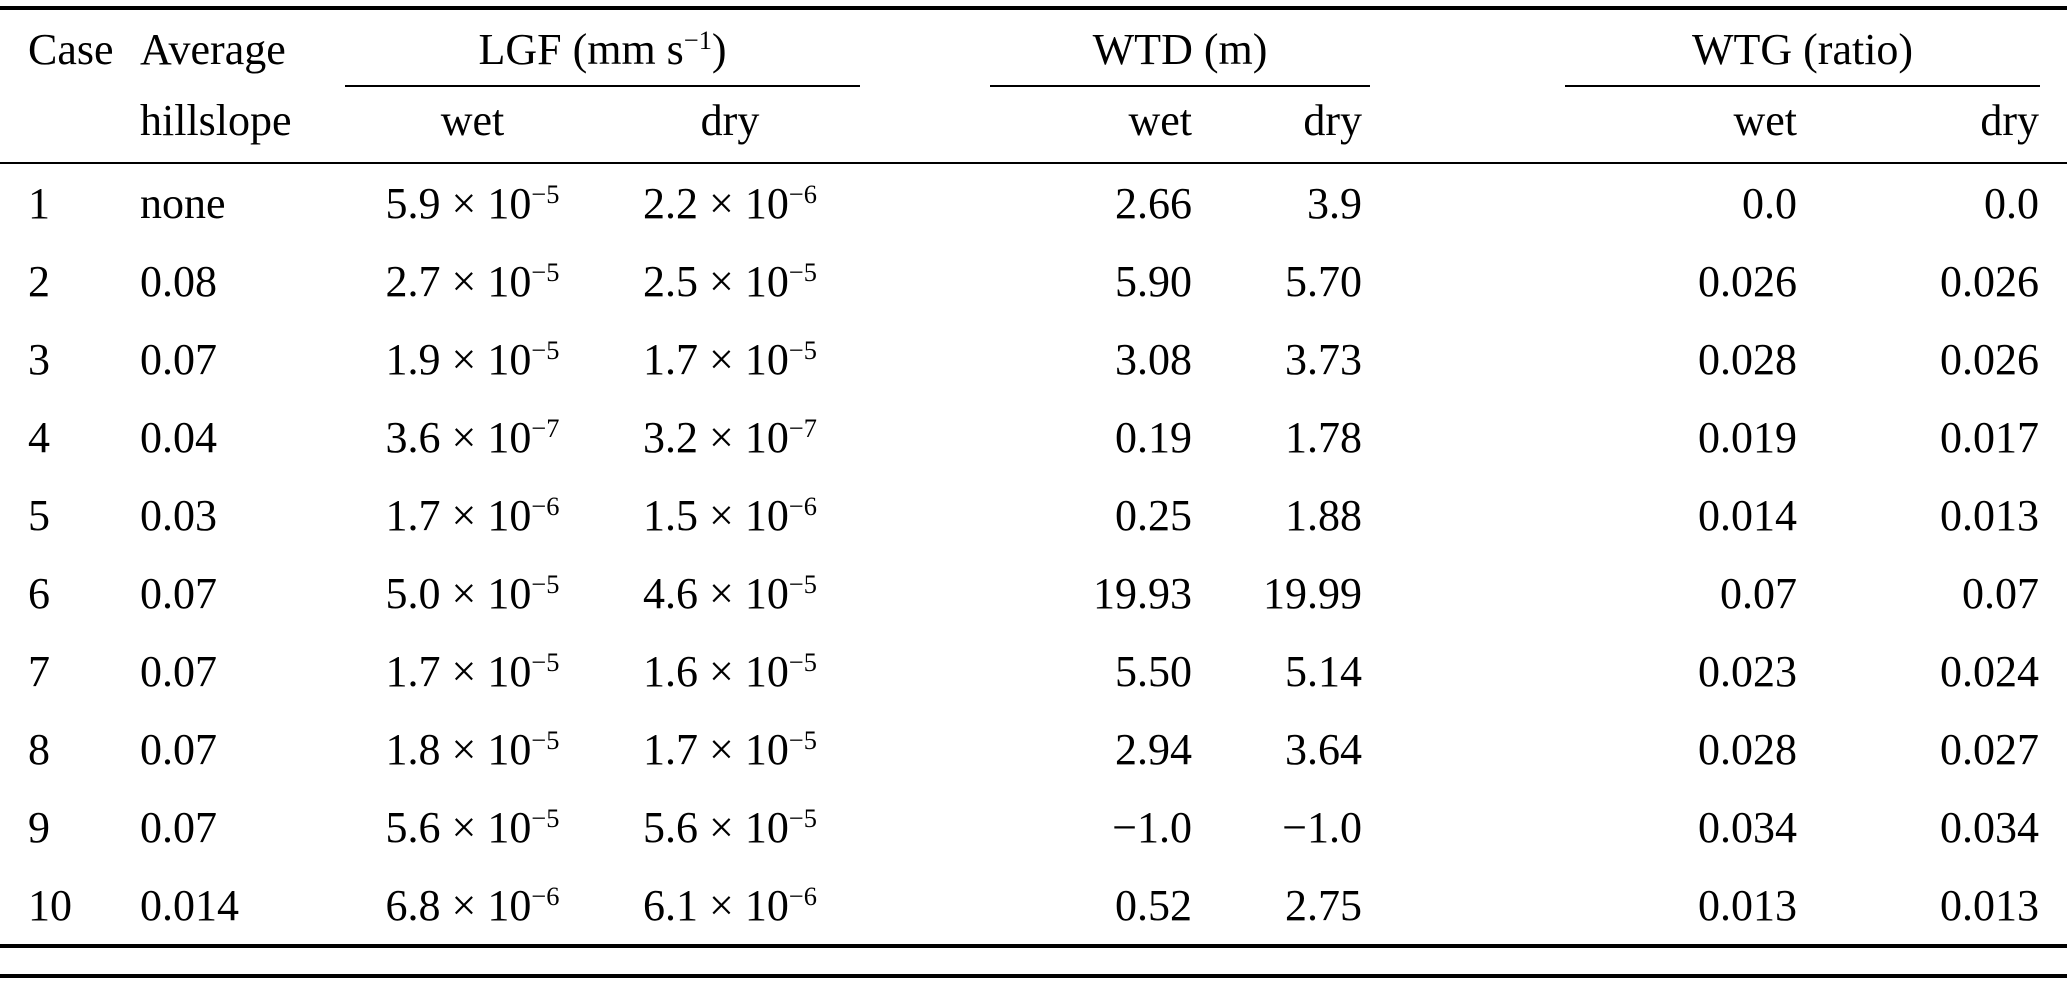  I want to click on cell-case: 2, so click(39, 281).